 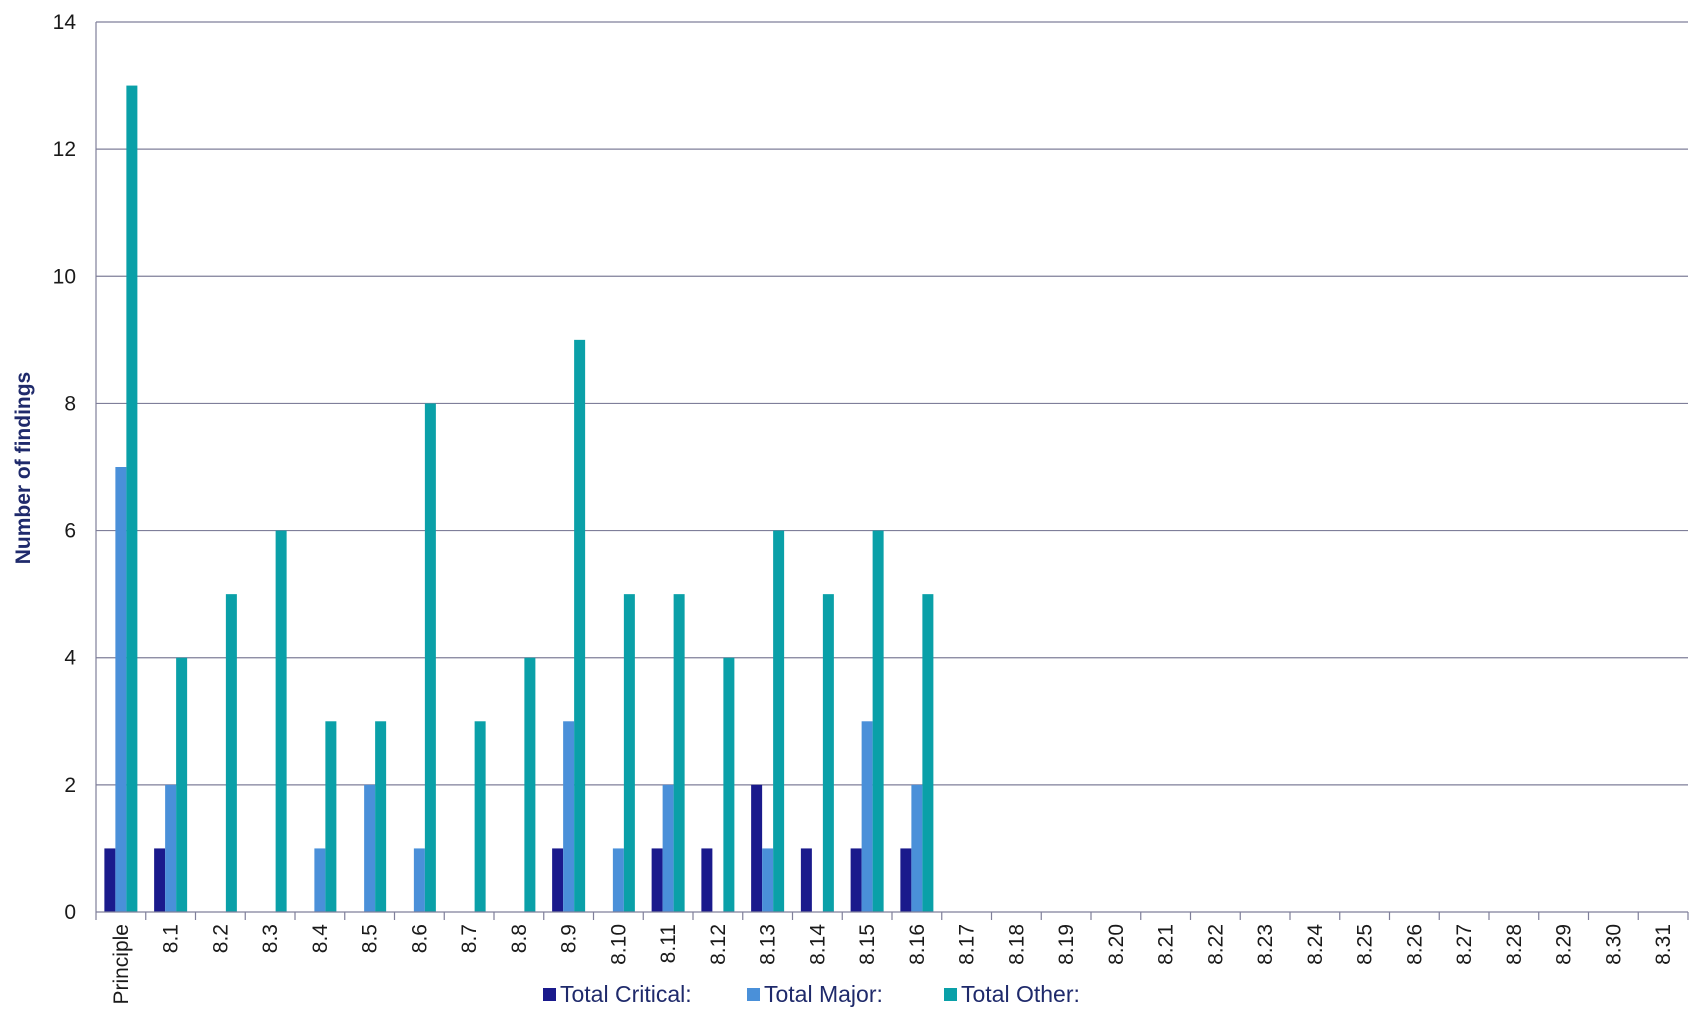 What do you see at coordinates (1016, 944) in the screenshot?
I see `x-tick-label: 8.18` at bounding box center [1016, 944].